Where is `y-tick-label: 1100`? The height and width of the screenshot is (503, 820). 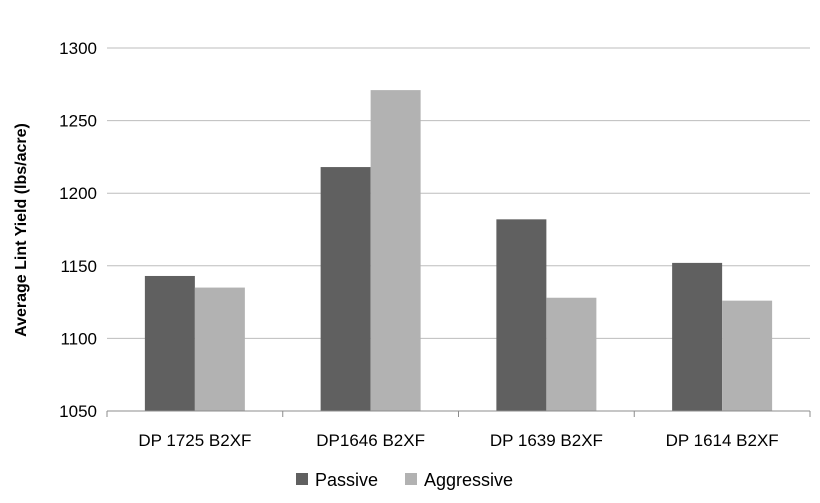 y-tick-label: 1100 is located at coordinates (78, 338).